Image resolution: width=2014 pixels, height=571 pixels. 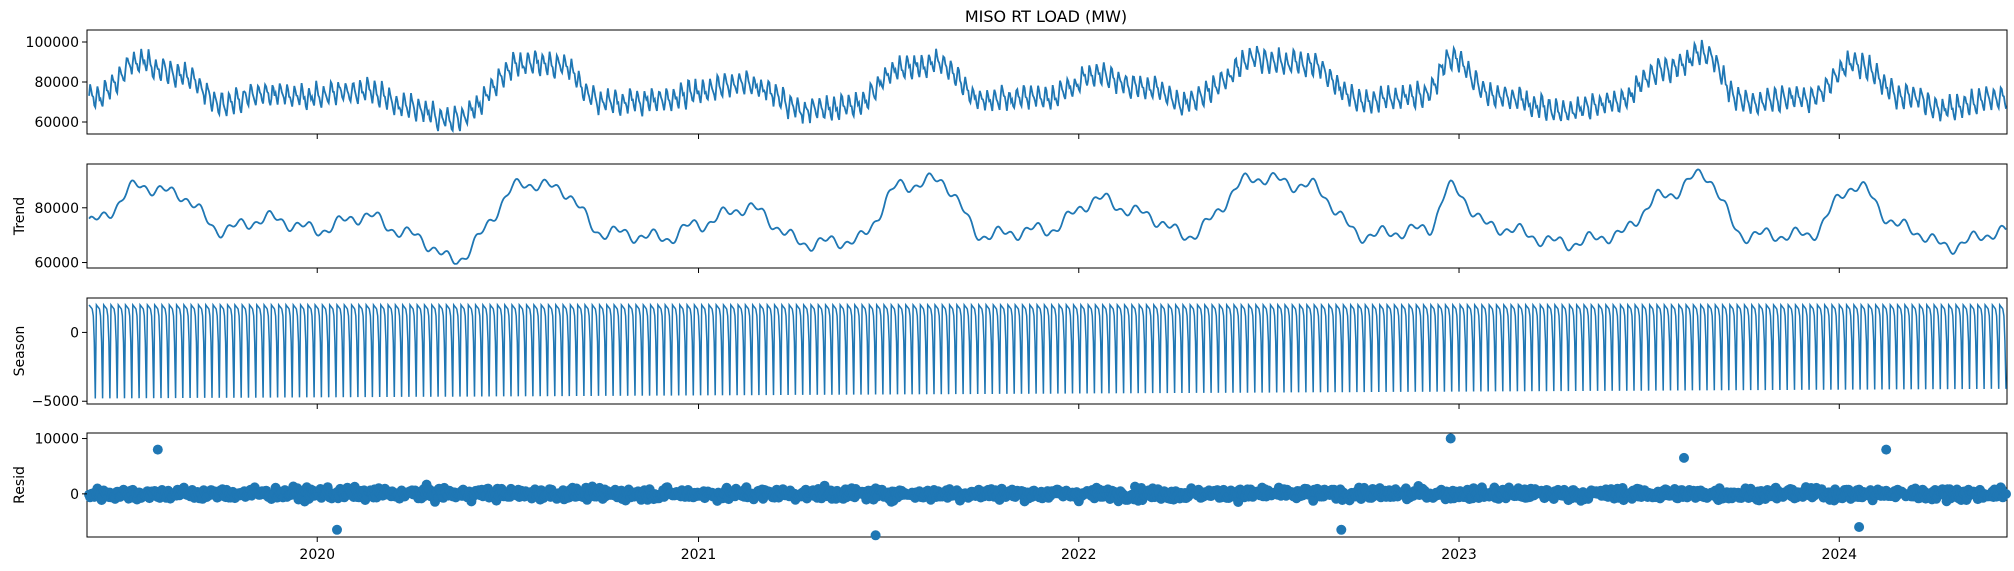 What do you see at coordinates (55, 402) in the screenshot?
I see `y-tick-label: −5000` at bounding box center [55, 402].